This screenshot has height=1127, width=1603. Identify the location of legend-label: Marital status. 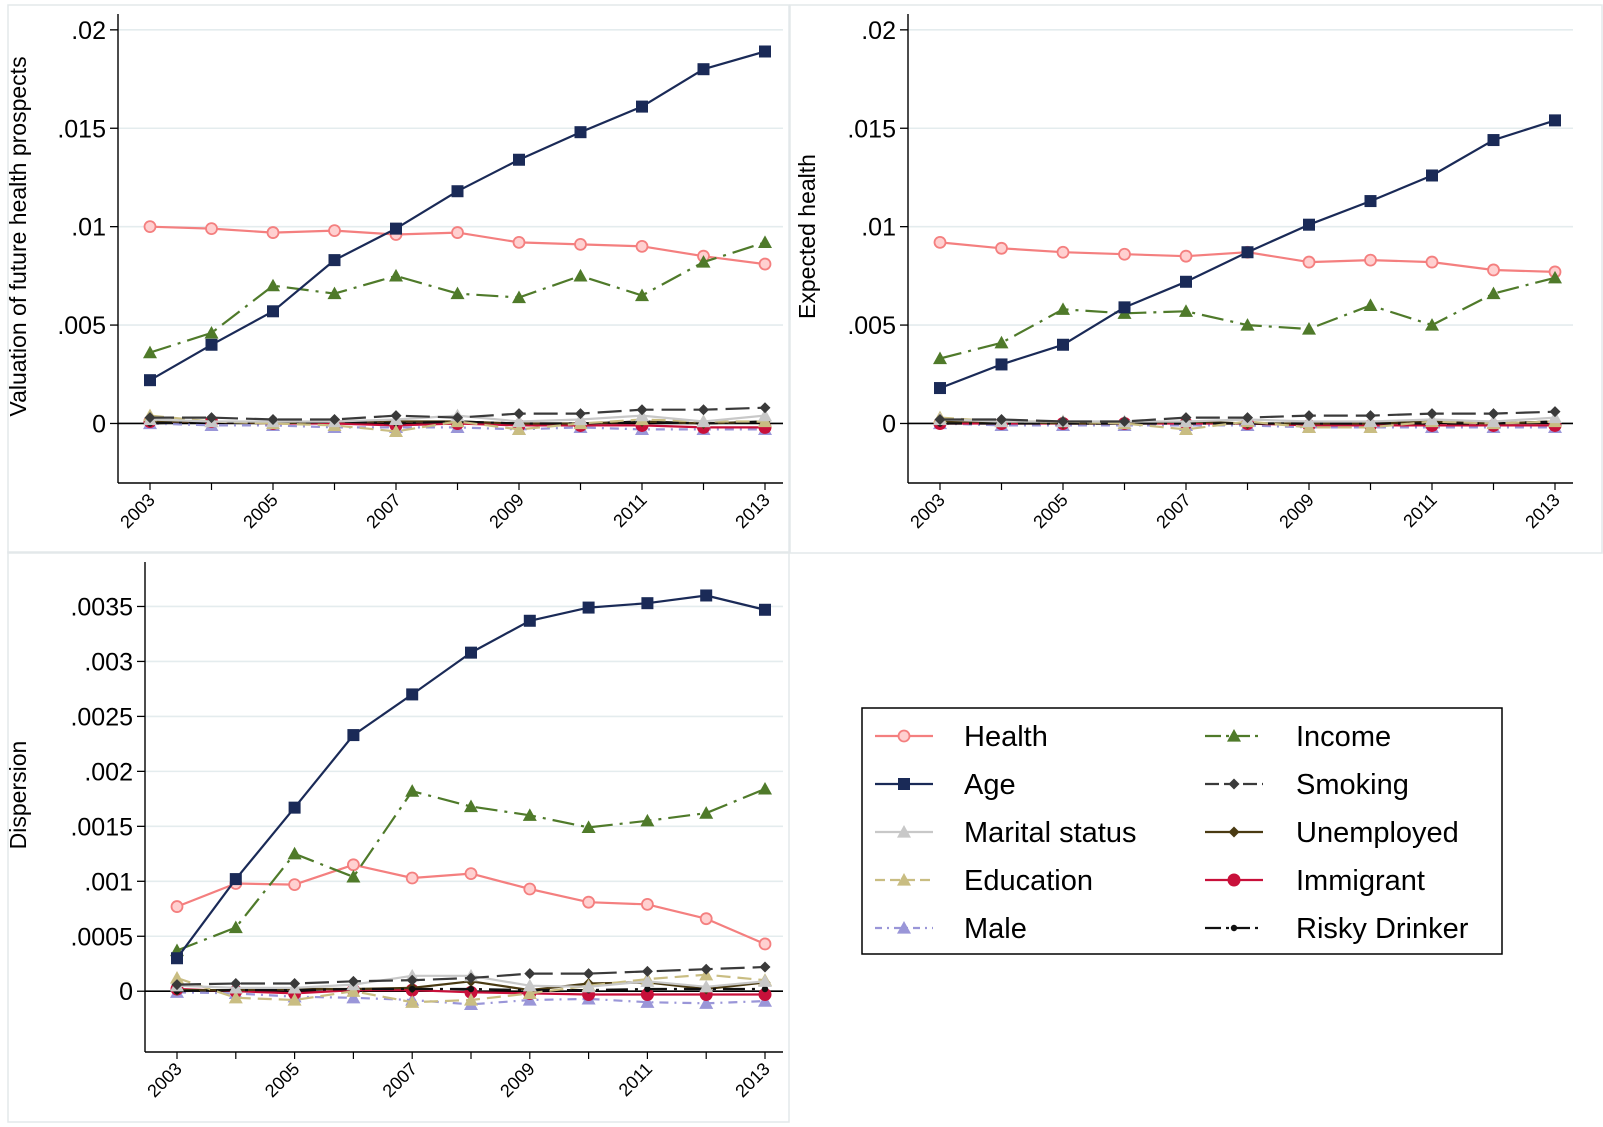
(1050, 833).